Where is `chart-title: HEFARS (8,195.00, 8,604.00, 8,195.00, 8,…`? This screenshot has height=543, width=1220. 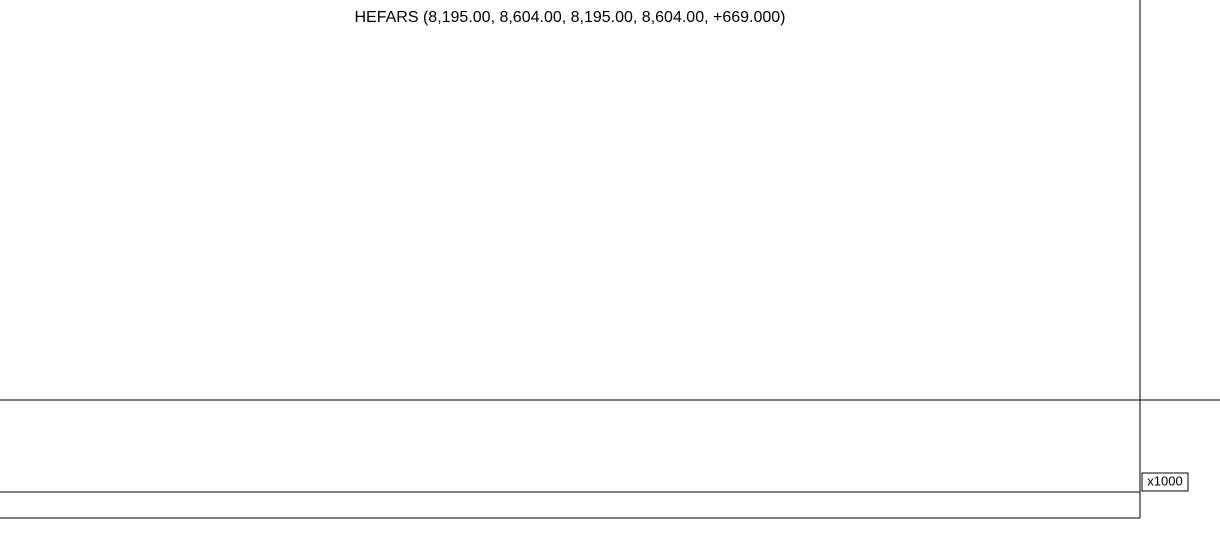 chart-title: HEFARS (8,195.00, 8,604.00, 8,195.00, 8,… is located at coordinates (570, 17).